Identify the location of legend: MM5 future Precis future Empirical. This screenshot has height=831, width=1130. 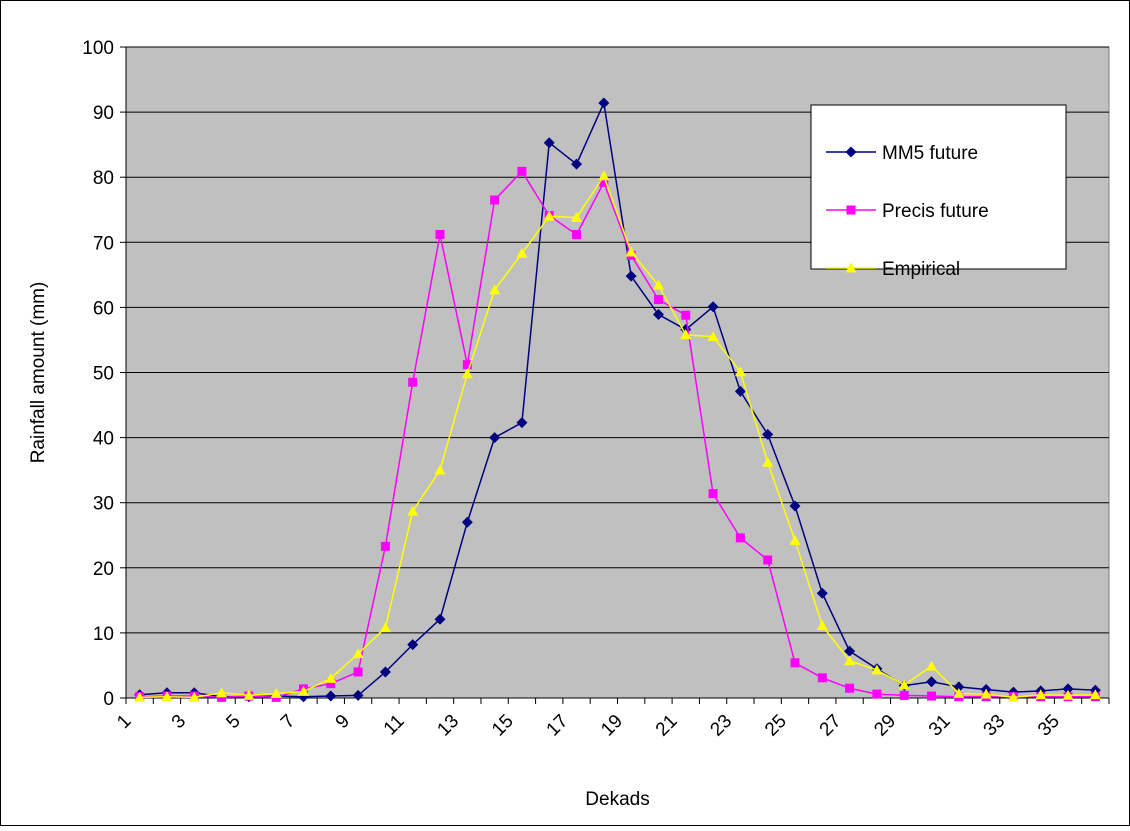
(938, 192).